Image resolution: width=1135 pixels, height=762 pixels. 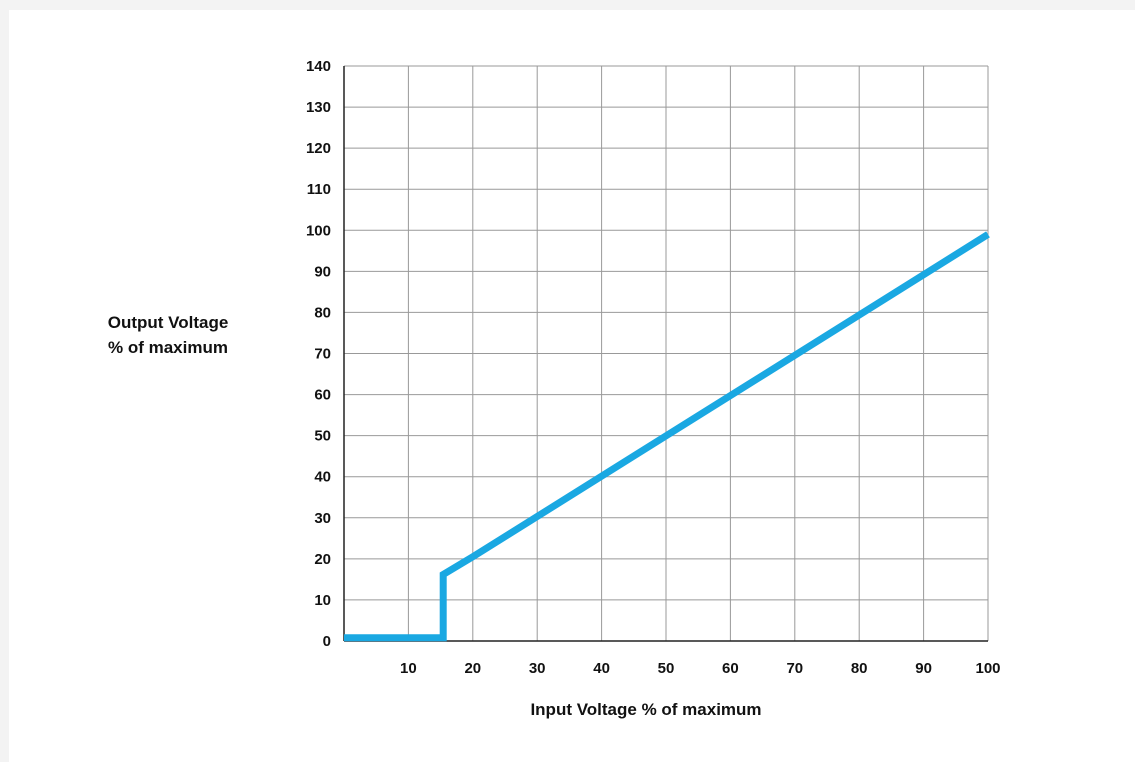 What do you see at coordinates (322, 477) in the screenshot?
I see `y-tick-label-40: 40` at bounding box center [322, 477].